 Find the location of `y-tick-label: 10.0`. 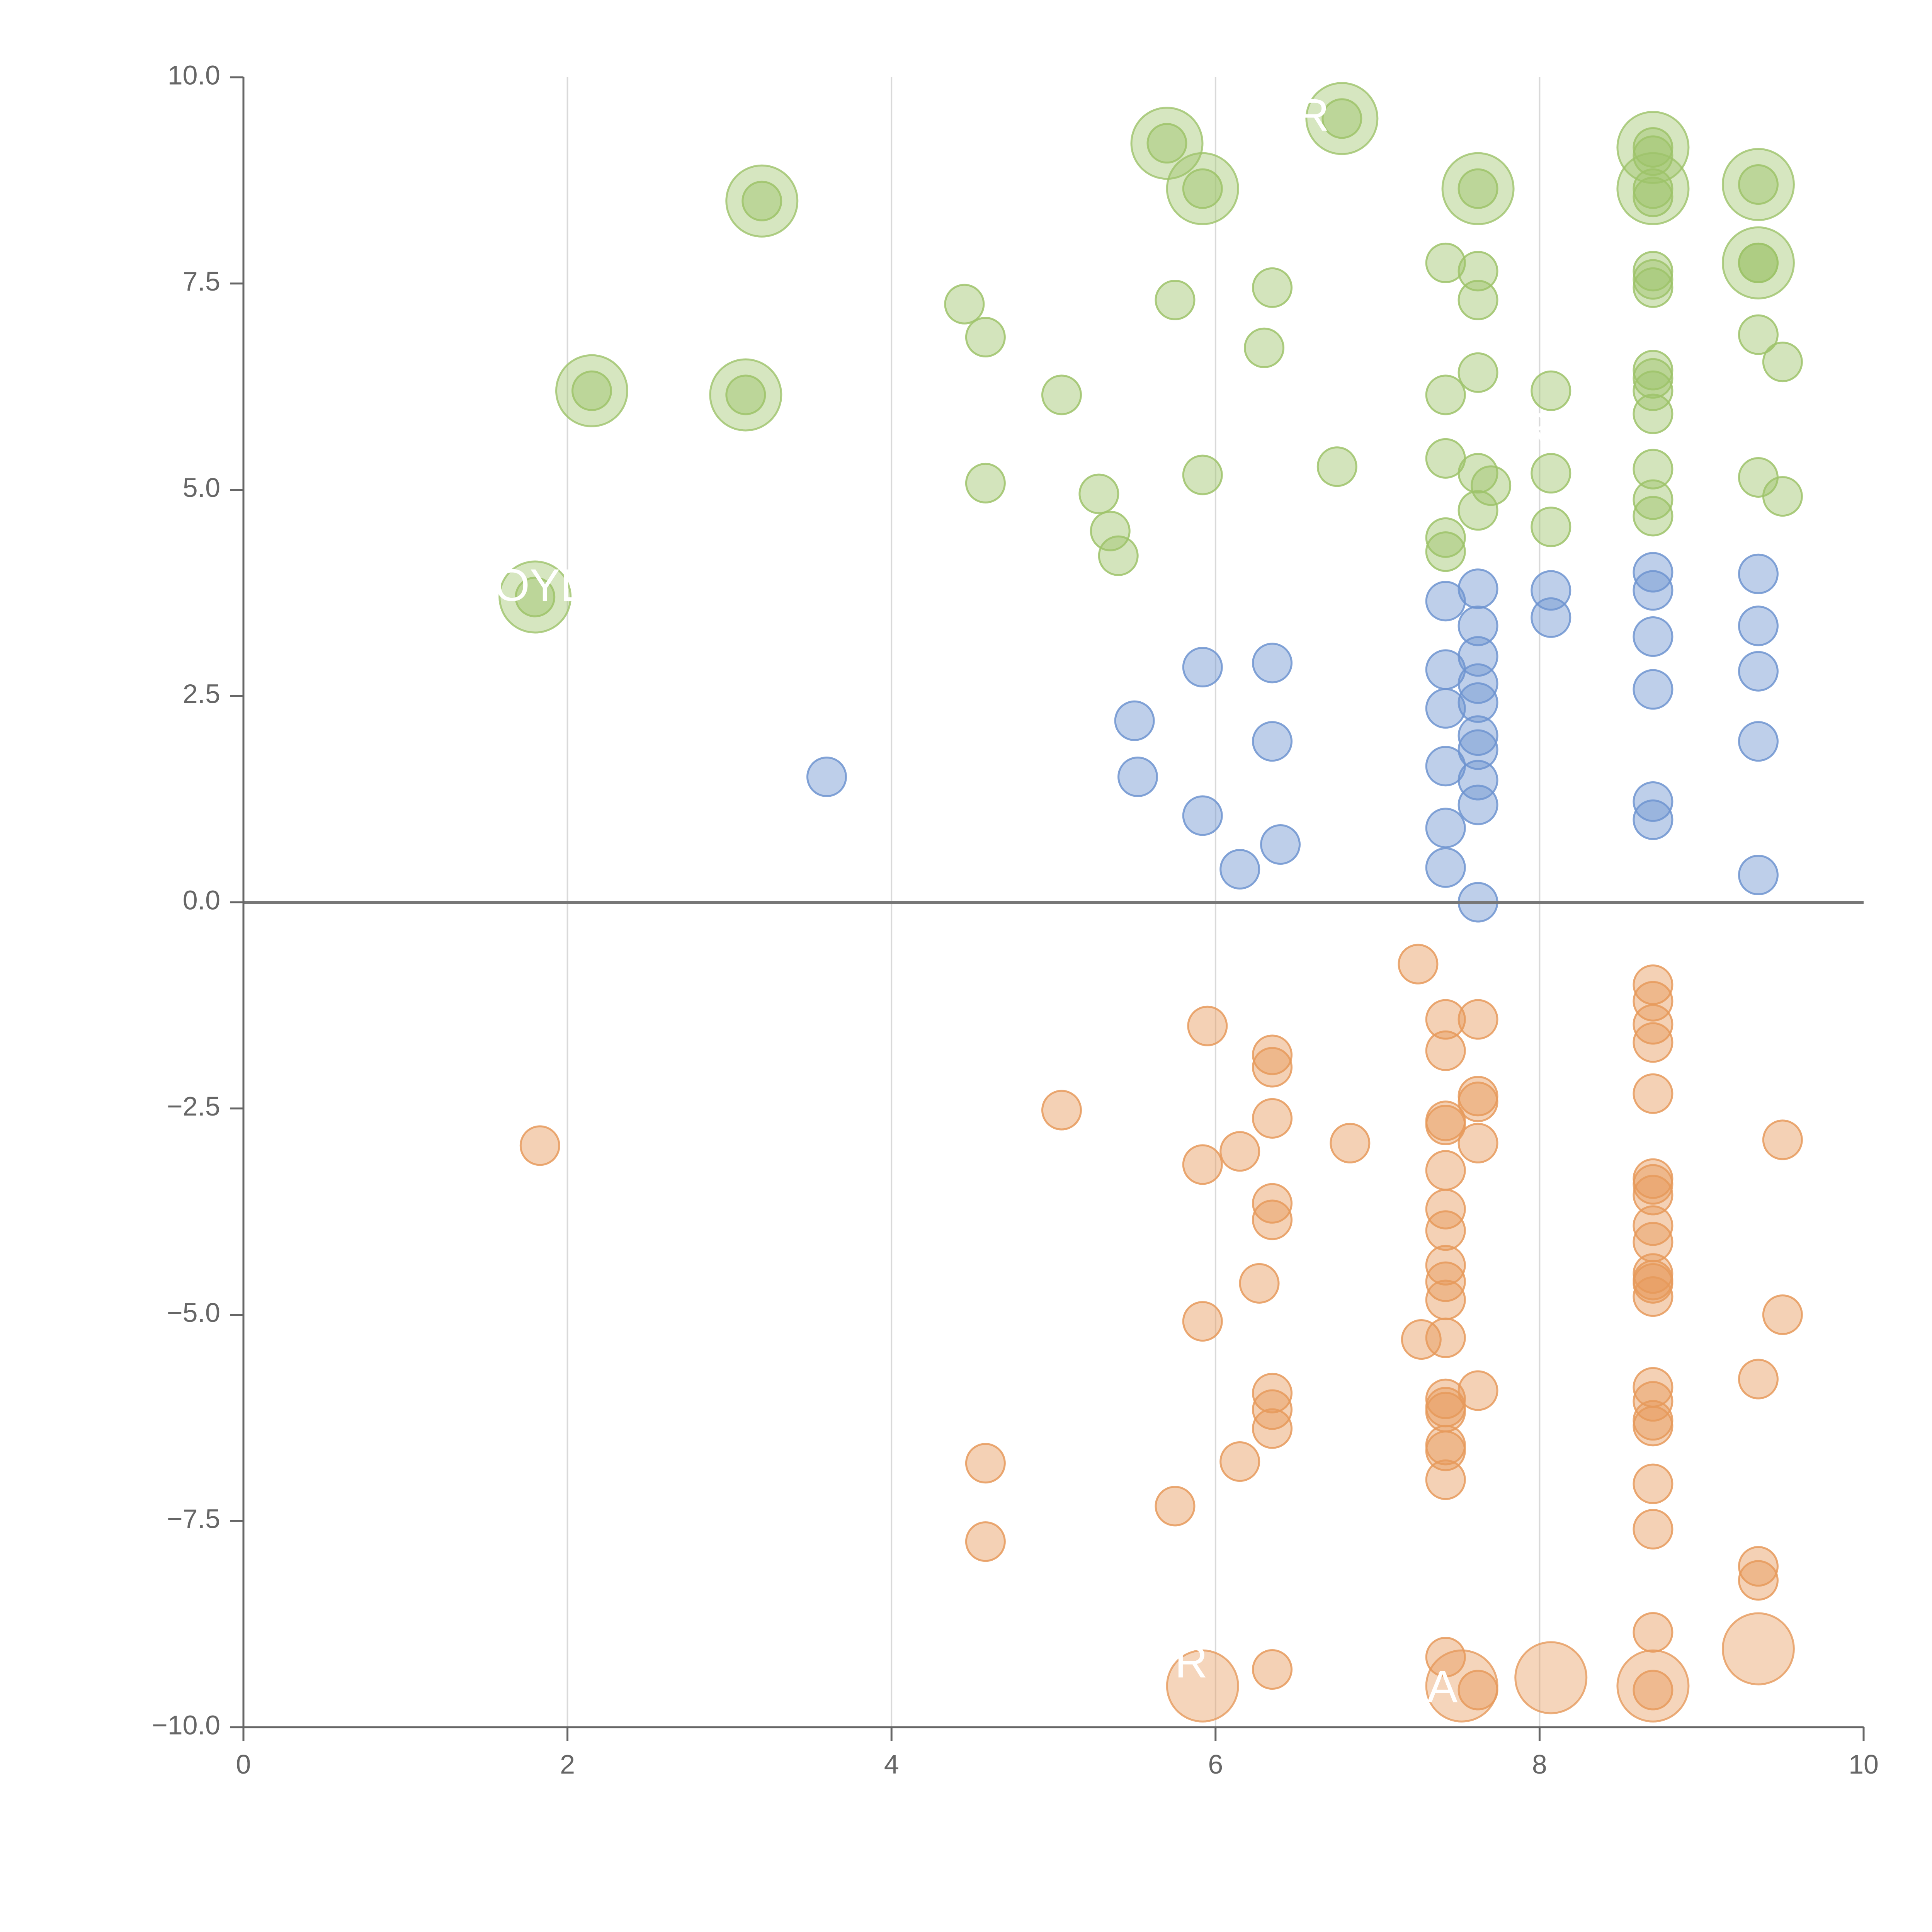

y-tick-label: 10.0 is located at coordinates (194, 75).